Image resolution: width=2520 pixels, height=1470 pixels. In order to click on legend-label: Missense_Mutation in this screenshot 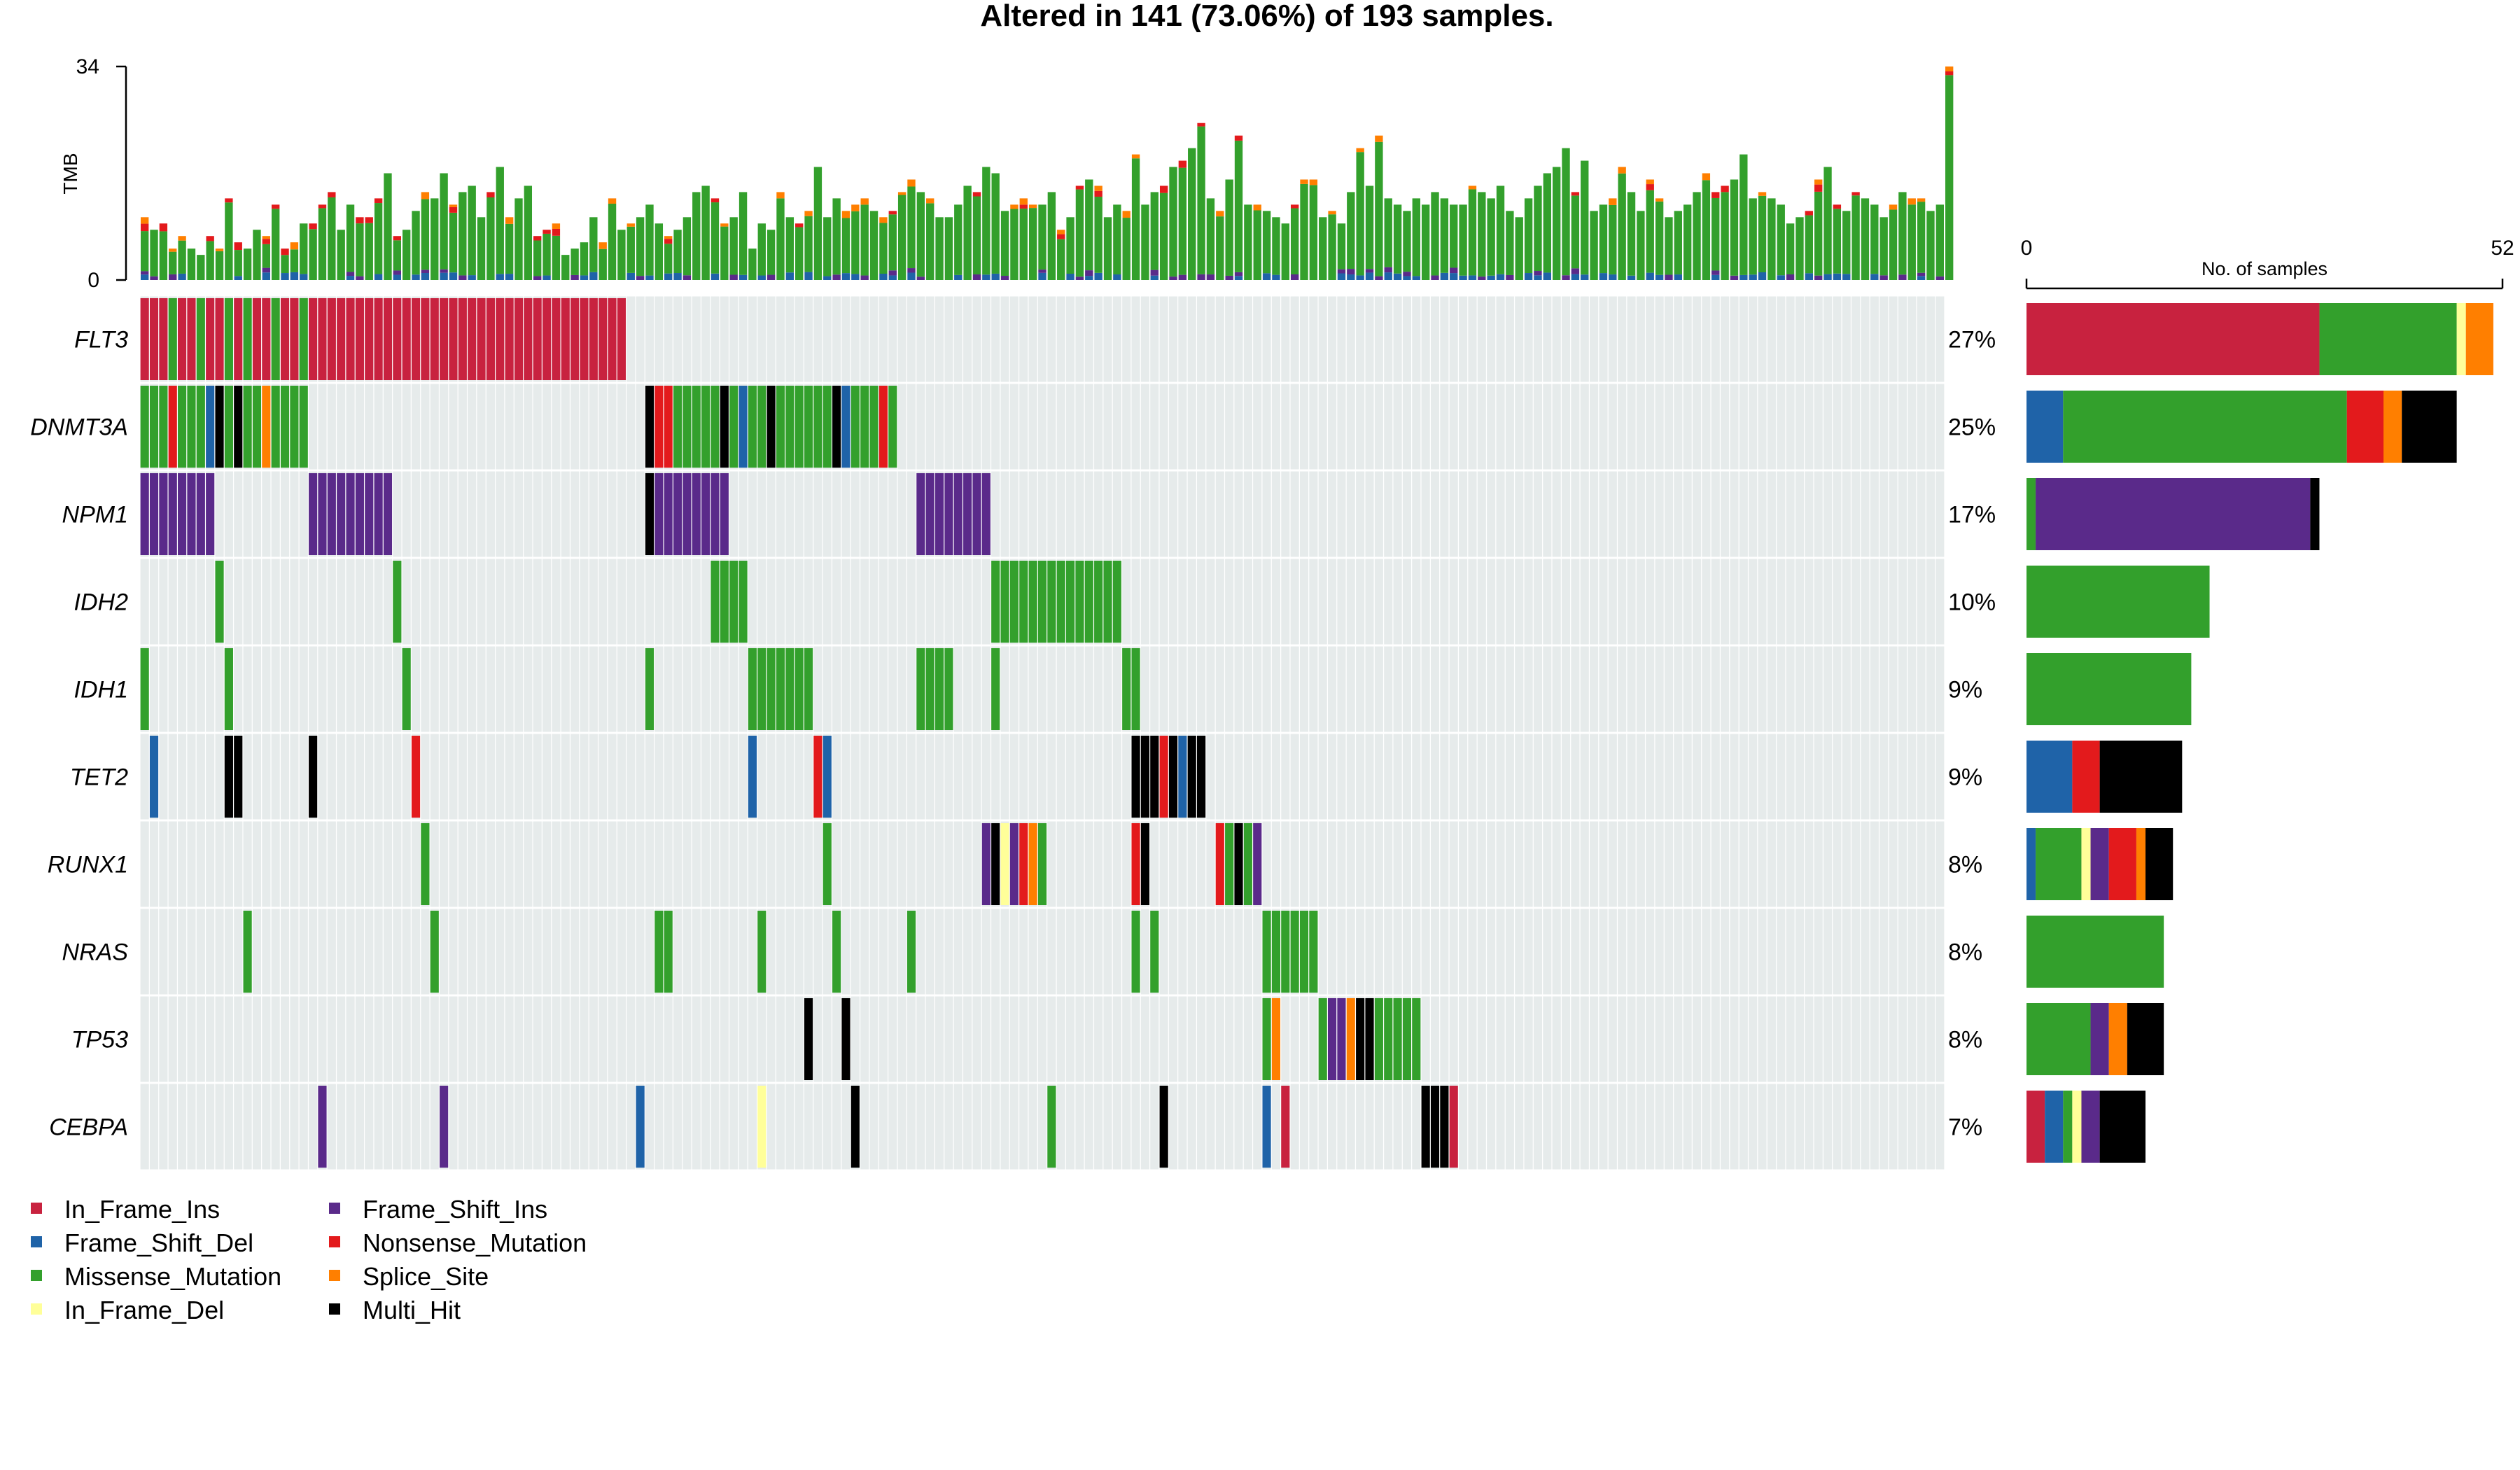, I will do `click(172, 1276)`.